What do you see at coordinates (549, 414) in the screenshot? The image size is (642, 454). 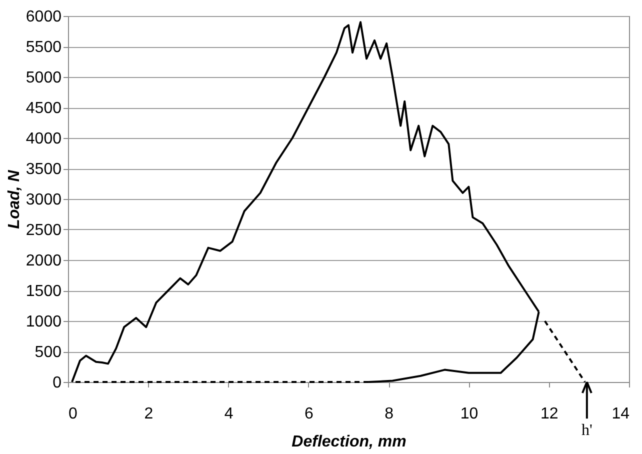 I see `x-tick-label: 12` at bounding box center [549, 414].